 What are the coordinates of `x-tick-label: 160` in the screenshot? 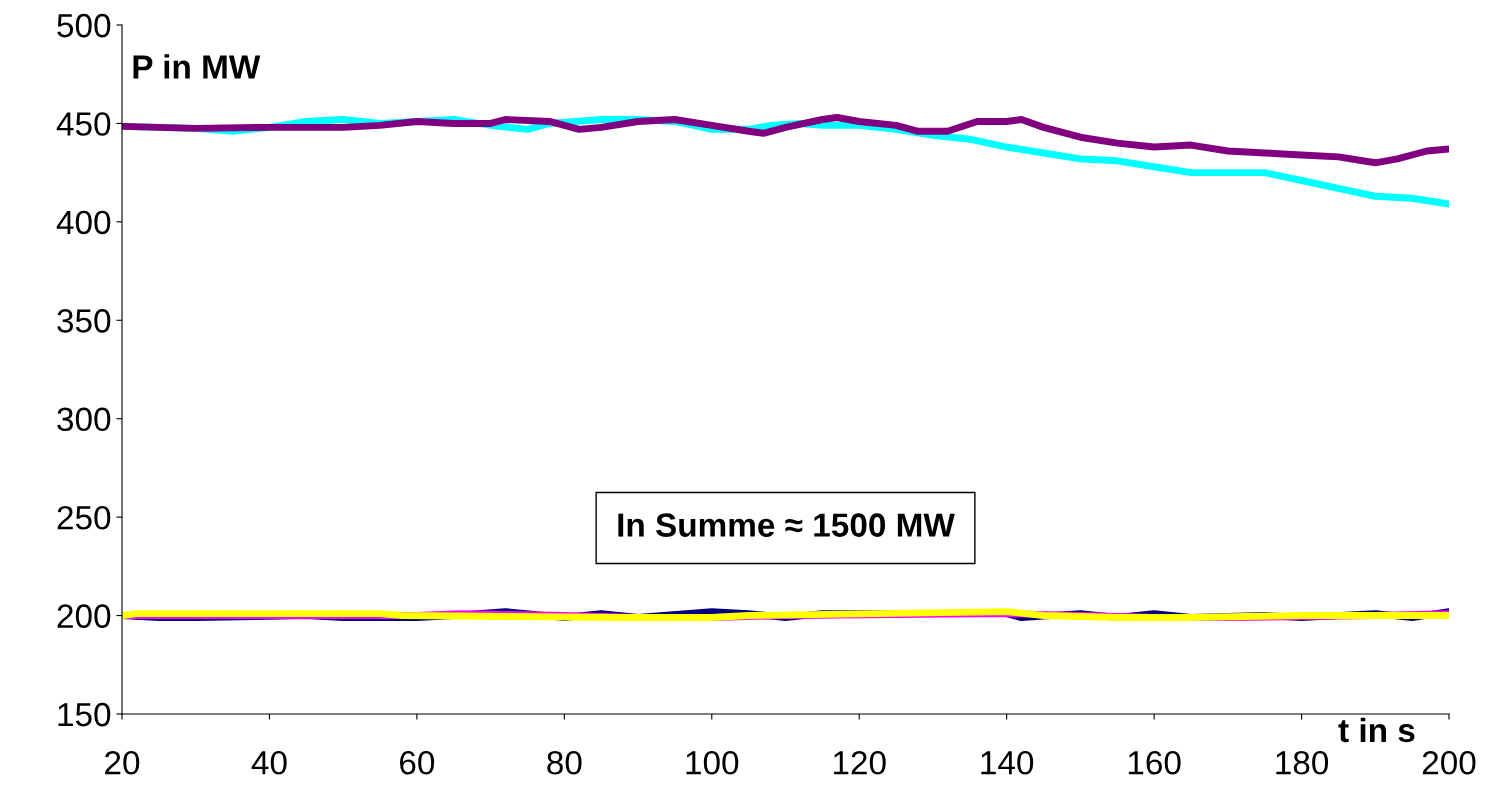 It's located at (1154, 762).